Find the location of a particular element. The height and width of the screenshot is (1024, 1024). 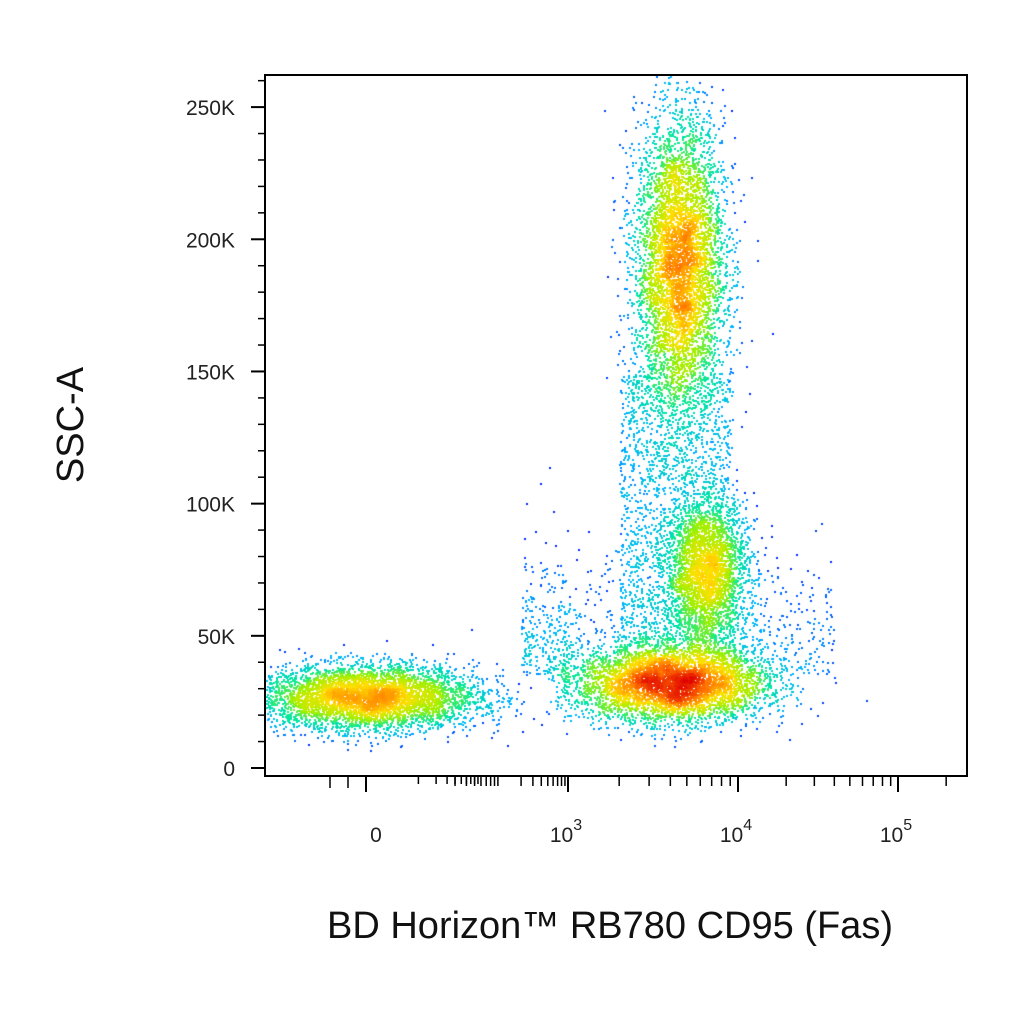

y-axis-label: SSC-A is located at coordinates (71, 425).